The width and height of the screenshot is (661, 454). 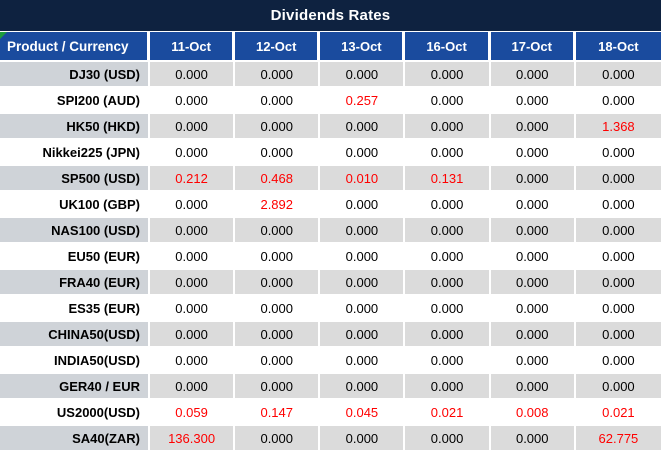 What do you see at coordinates (193, 178) in the screenshot?
I see `dividend-value-cell: 0.212` at bounding box center [193, 178].